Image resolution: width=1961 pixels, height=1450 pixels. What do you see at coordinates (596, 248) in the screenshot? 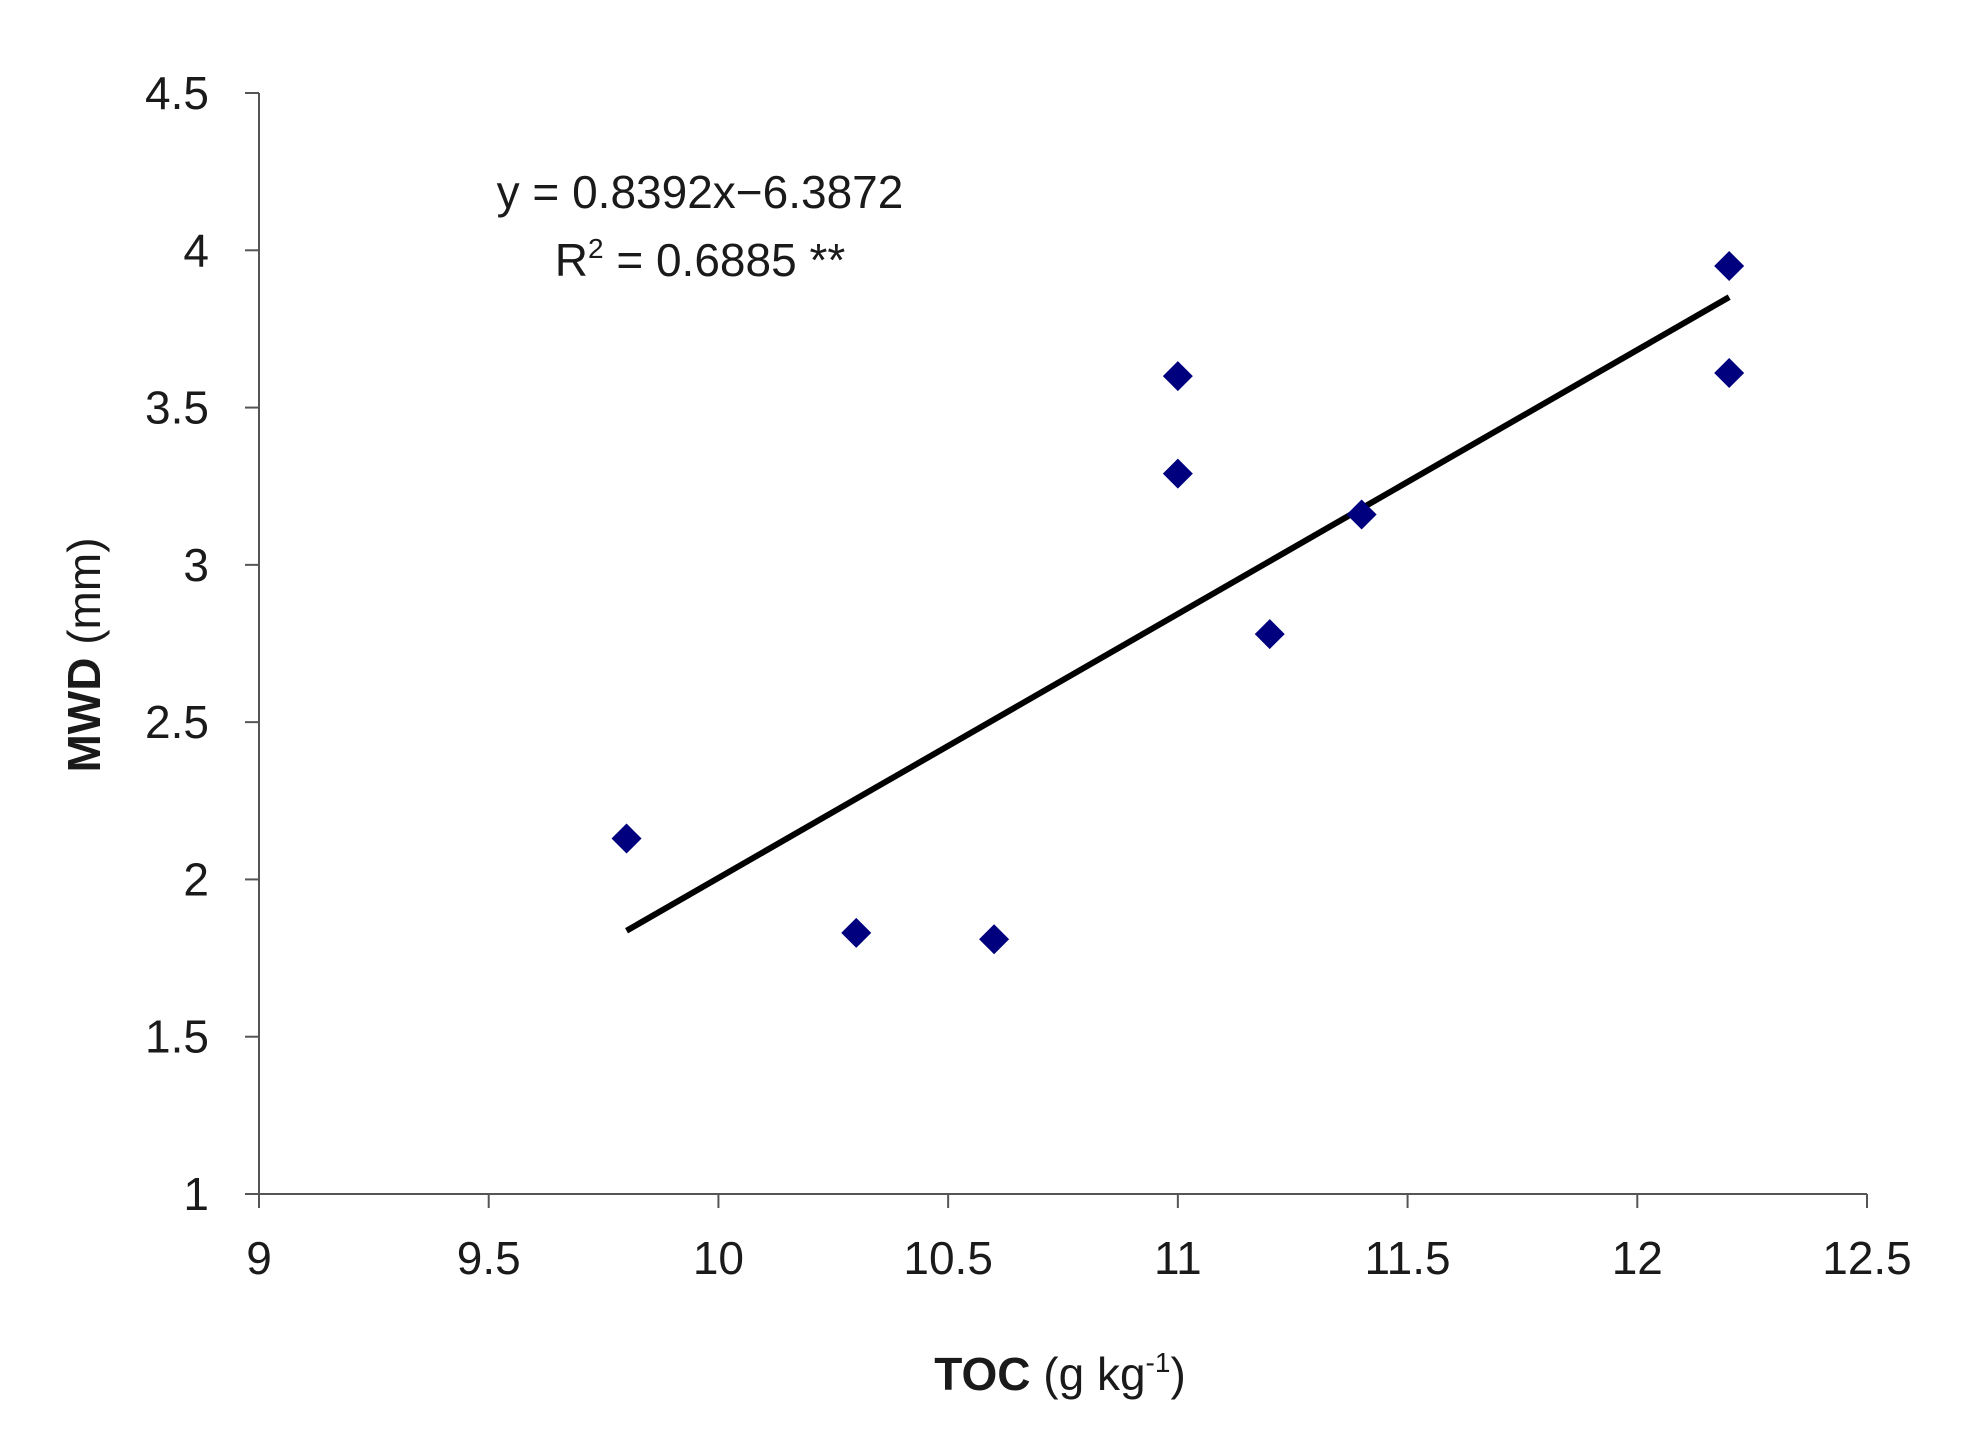
I see `r-squared-superscript: 2` at bounding box center [596, 248].